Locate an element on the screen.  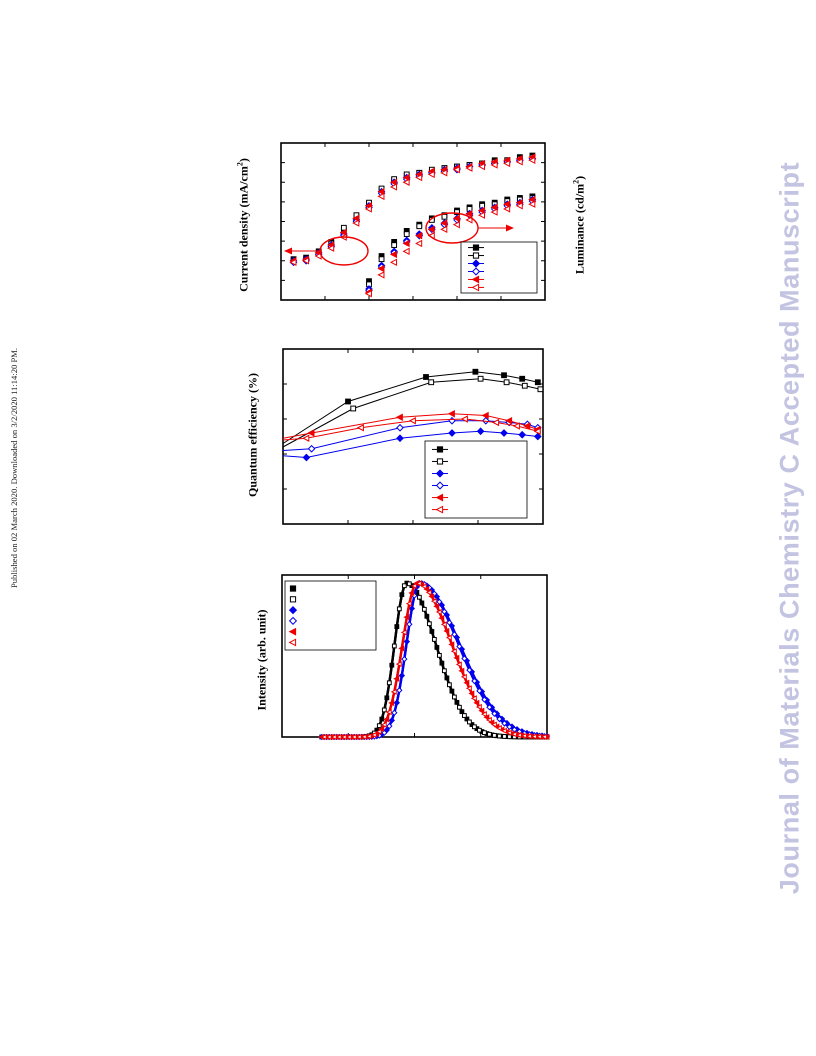
current-arrowhead is located at coordinates (288, 251).